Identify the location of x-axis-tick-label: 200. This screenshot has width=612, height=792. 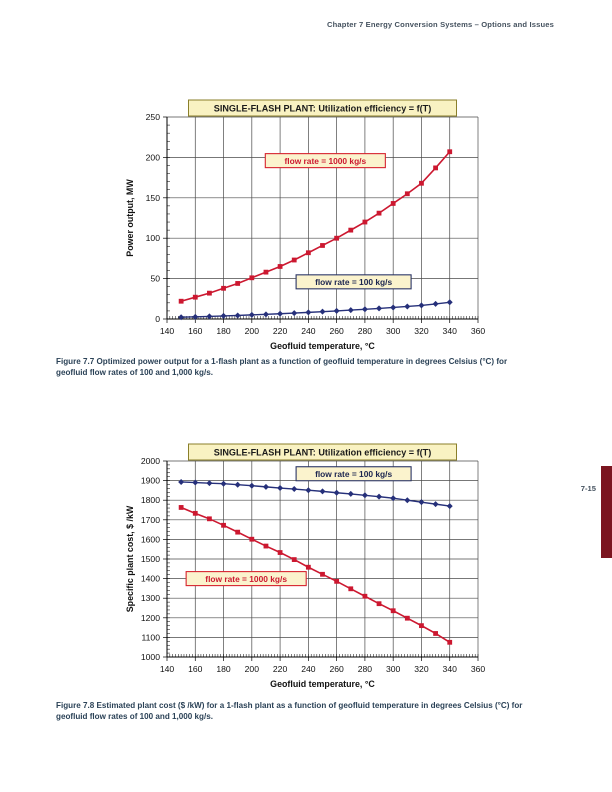
(252, 669).